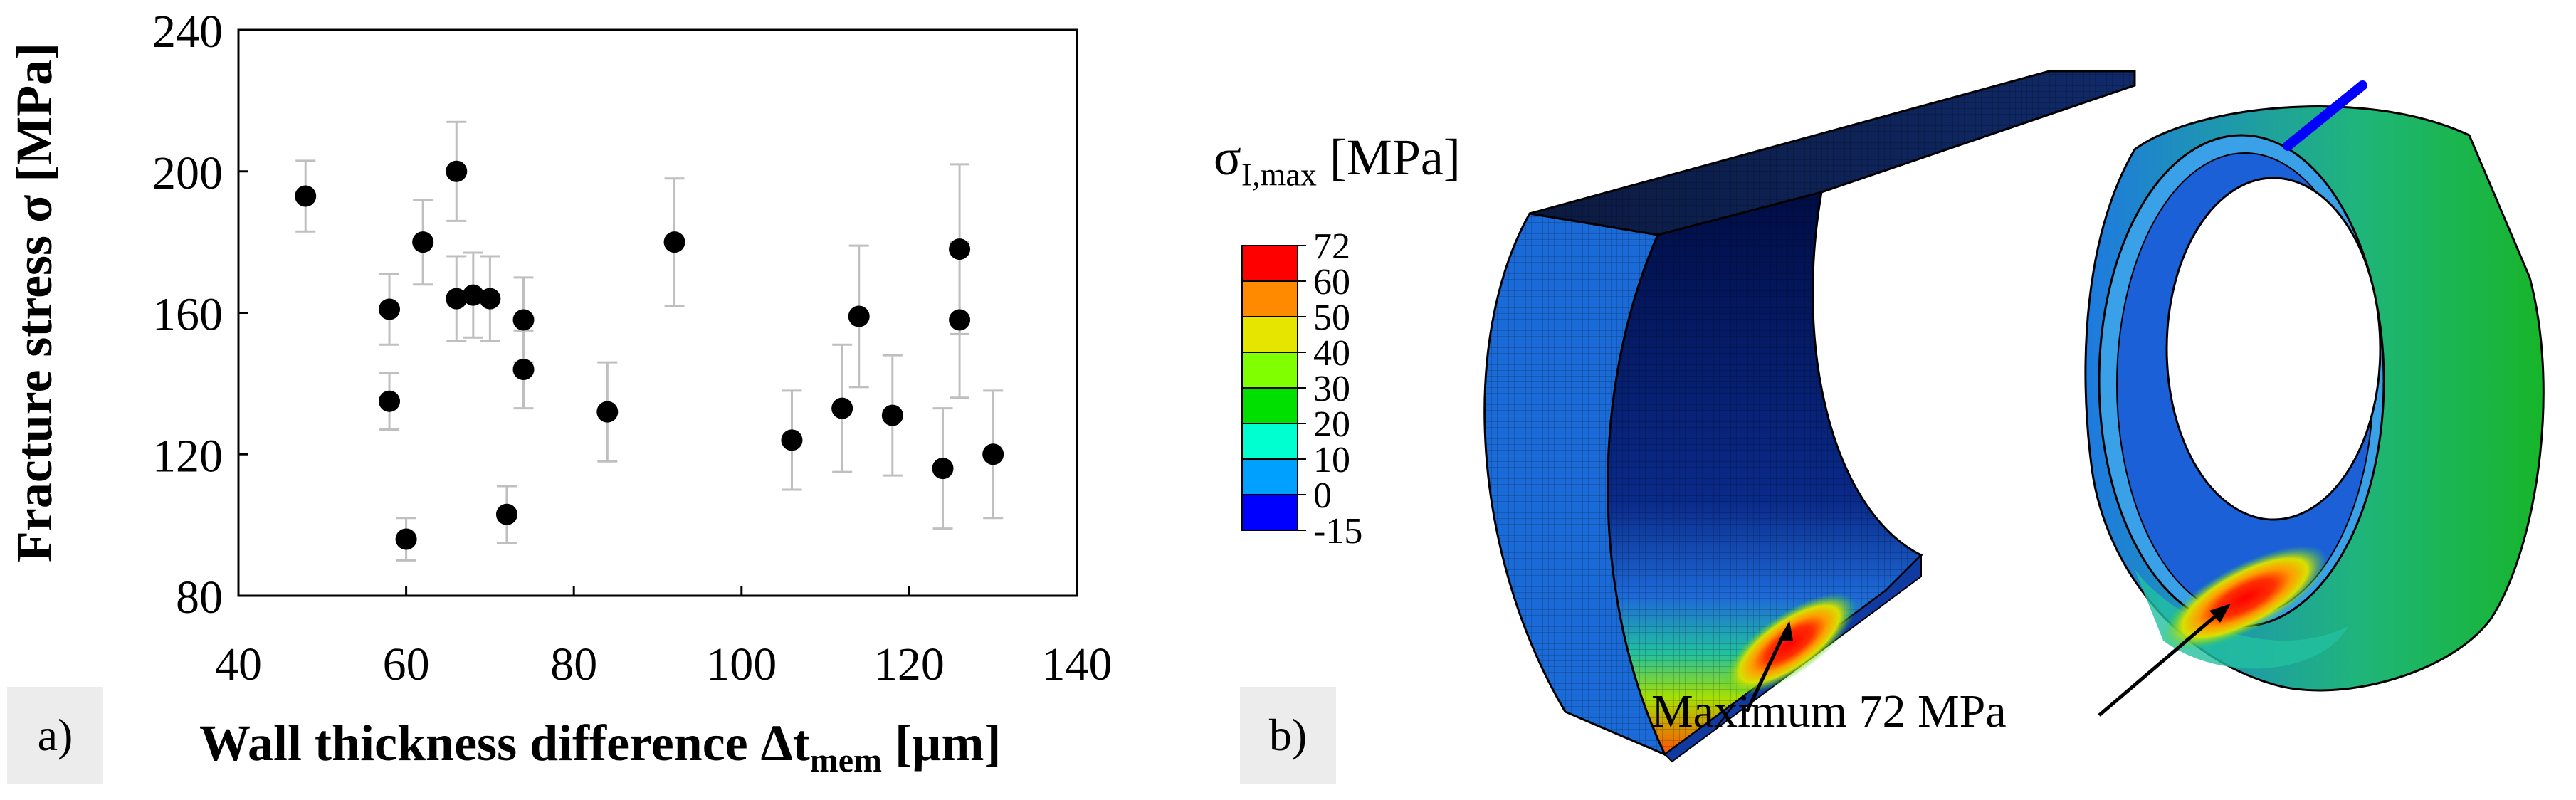  Describe the element at coordinates (1331, 460) in the screenshot. I see `colorbar-tick-label: 10` at that location.